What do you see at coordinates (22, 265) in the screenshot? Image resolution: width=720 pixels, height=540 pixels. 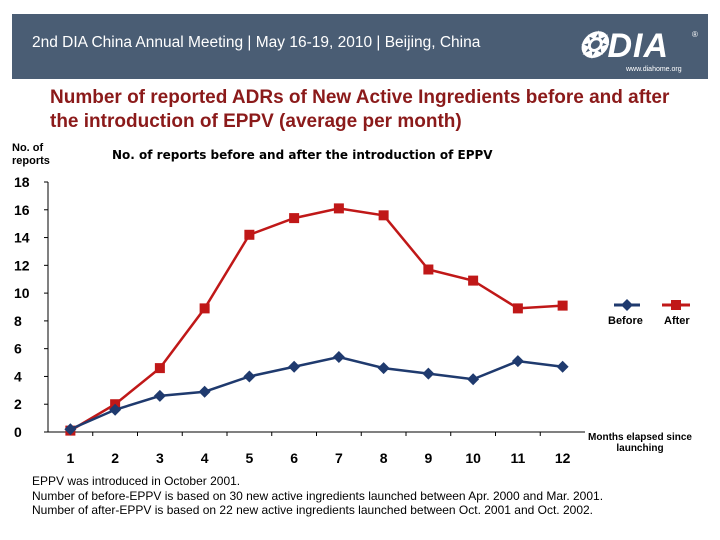 I see `y-tick-label: 12` at bounding box center [22, 265].